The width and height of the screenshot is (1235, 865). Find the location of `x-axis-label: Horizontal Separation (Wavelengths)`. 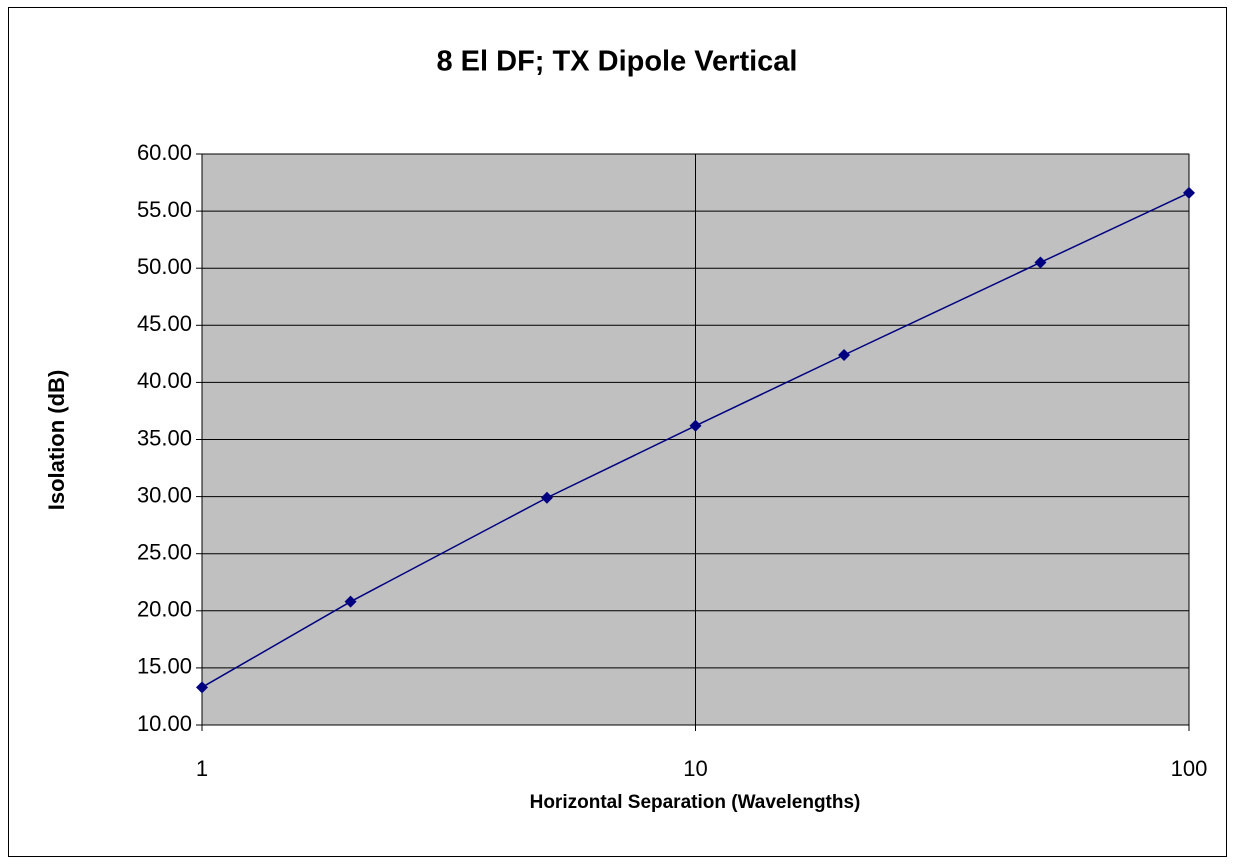

x-axis-label: Horizontal Separation (Wavelengths) is located at coordinates (695, 802).